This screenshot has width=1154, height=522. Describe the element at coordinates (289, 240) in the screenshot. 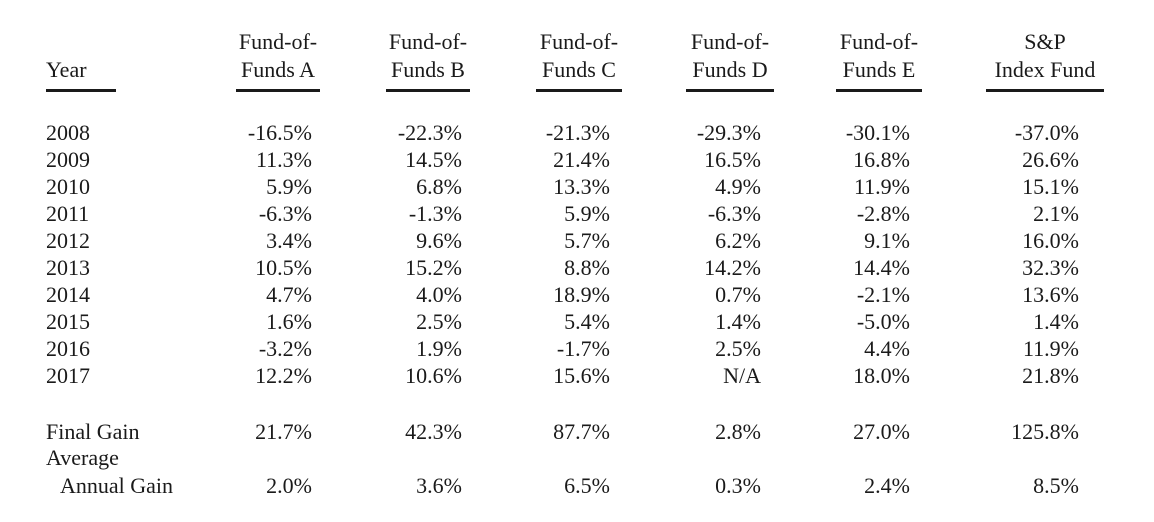

I see `value-cell-funds-a: 3.4%` at that location.